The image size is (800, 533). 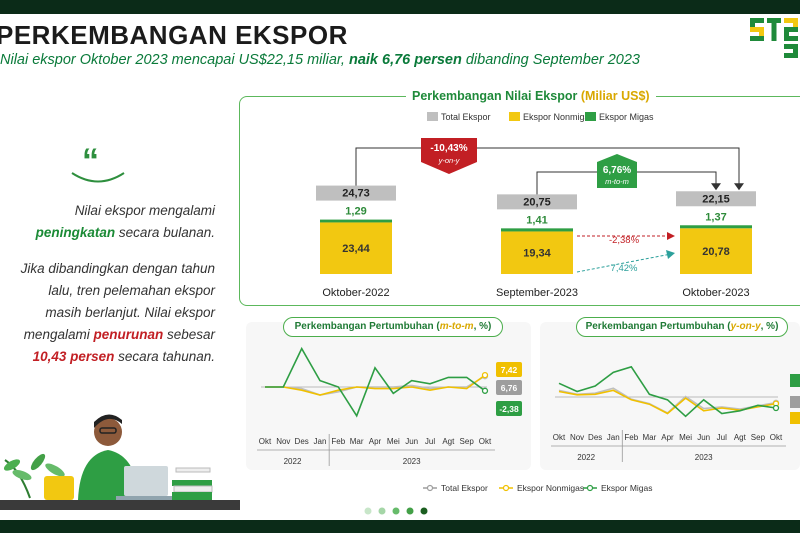 I want to click on subtitle-text-end: dibanding September 2023, so click(x=550, y=60).